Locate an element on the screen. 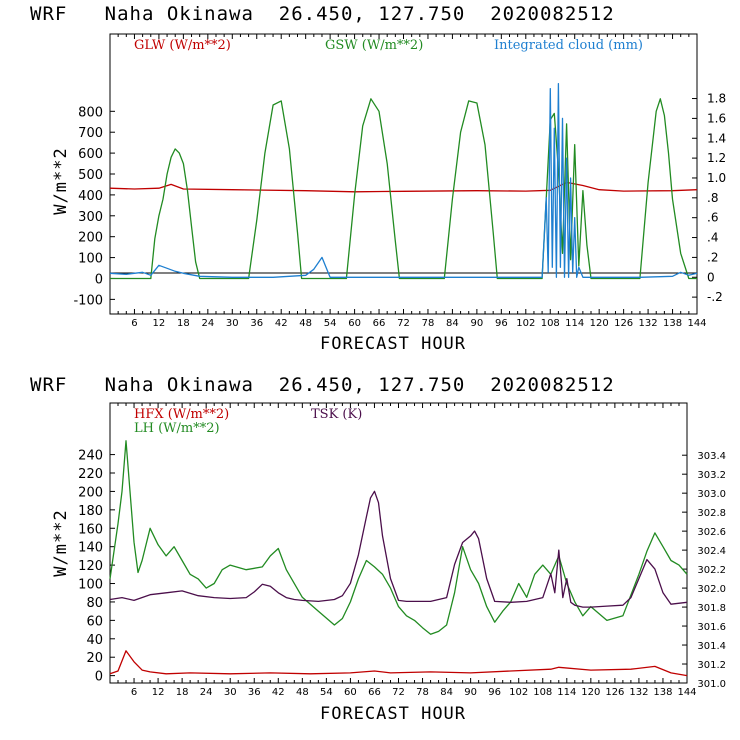  bottom-legend-hfx: HFX (W/m**2) is located at coordinates (181, 414).